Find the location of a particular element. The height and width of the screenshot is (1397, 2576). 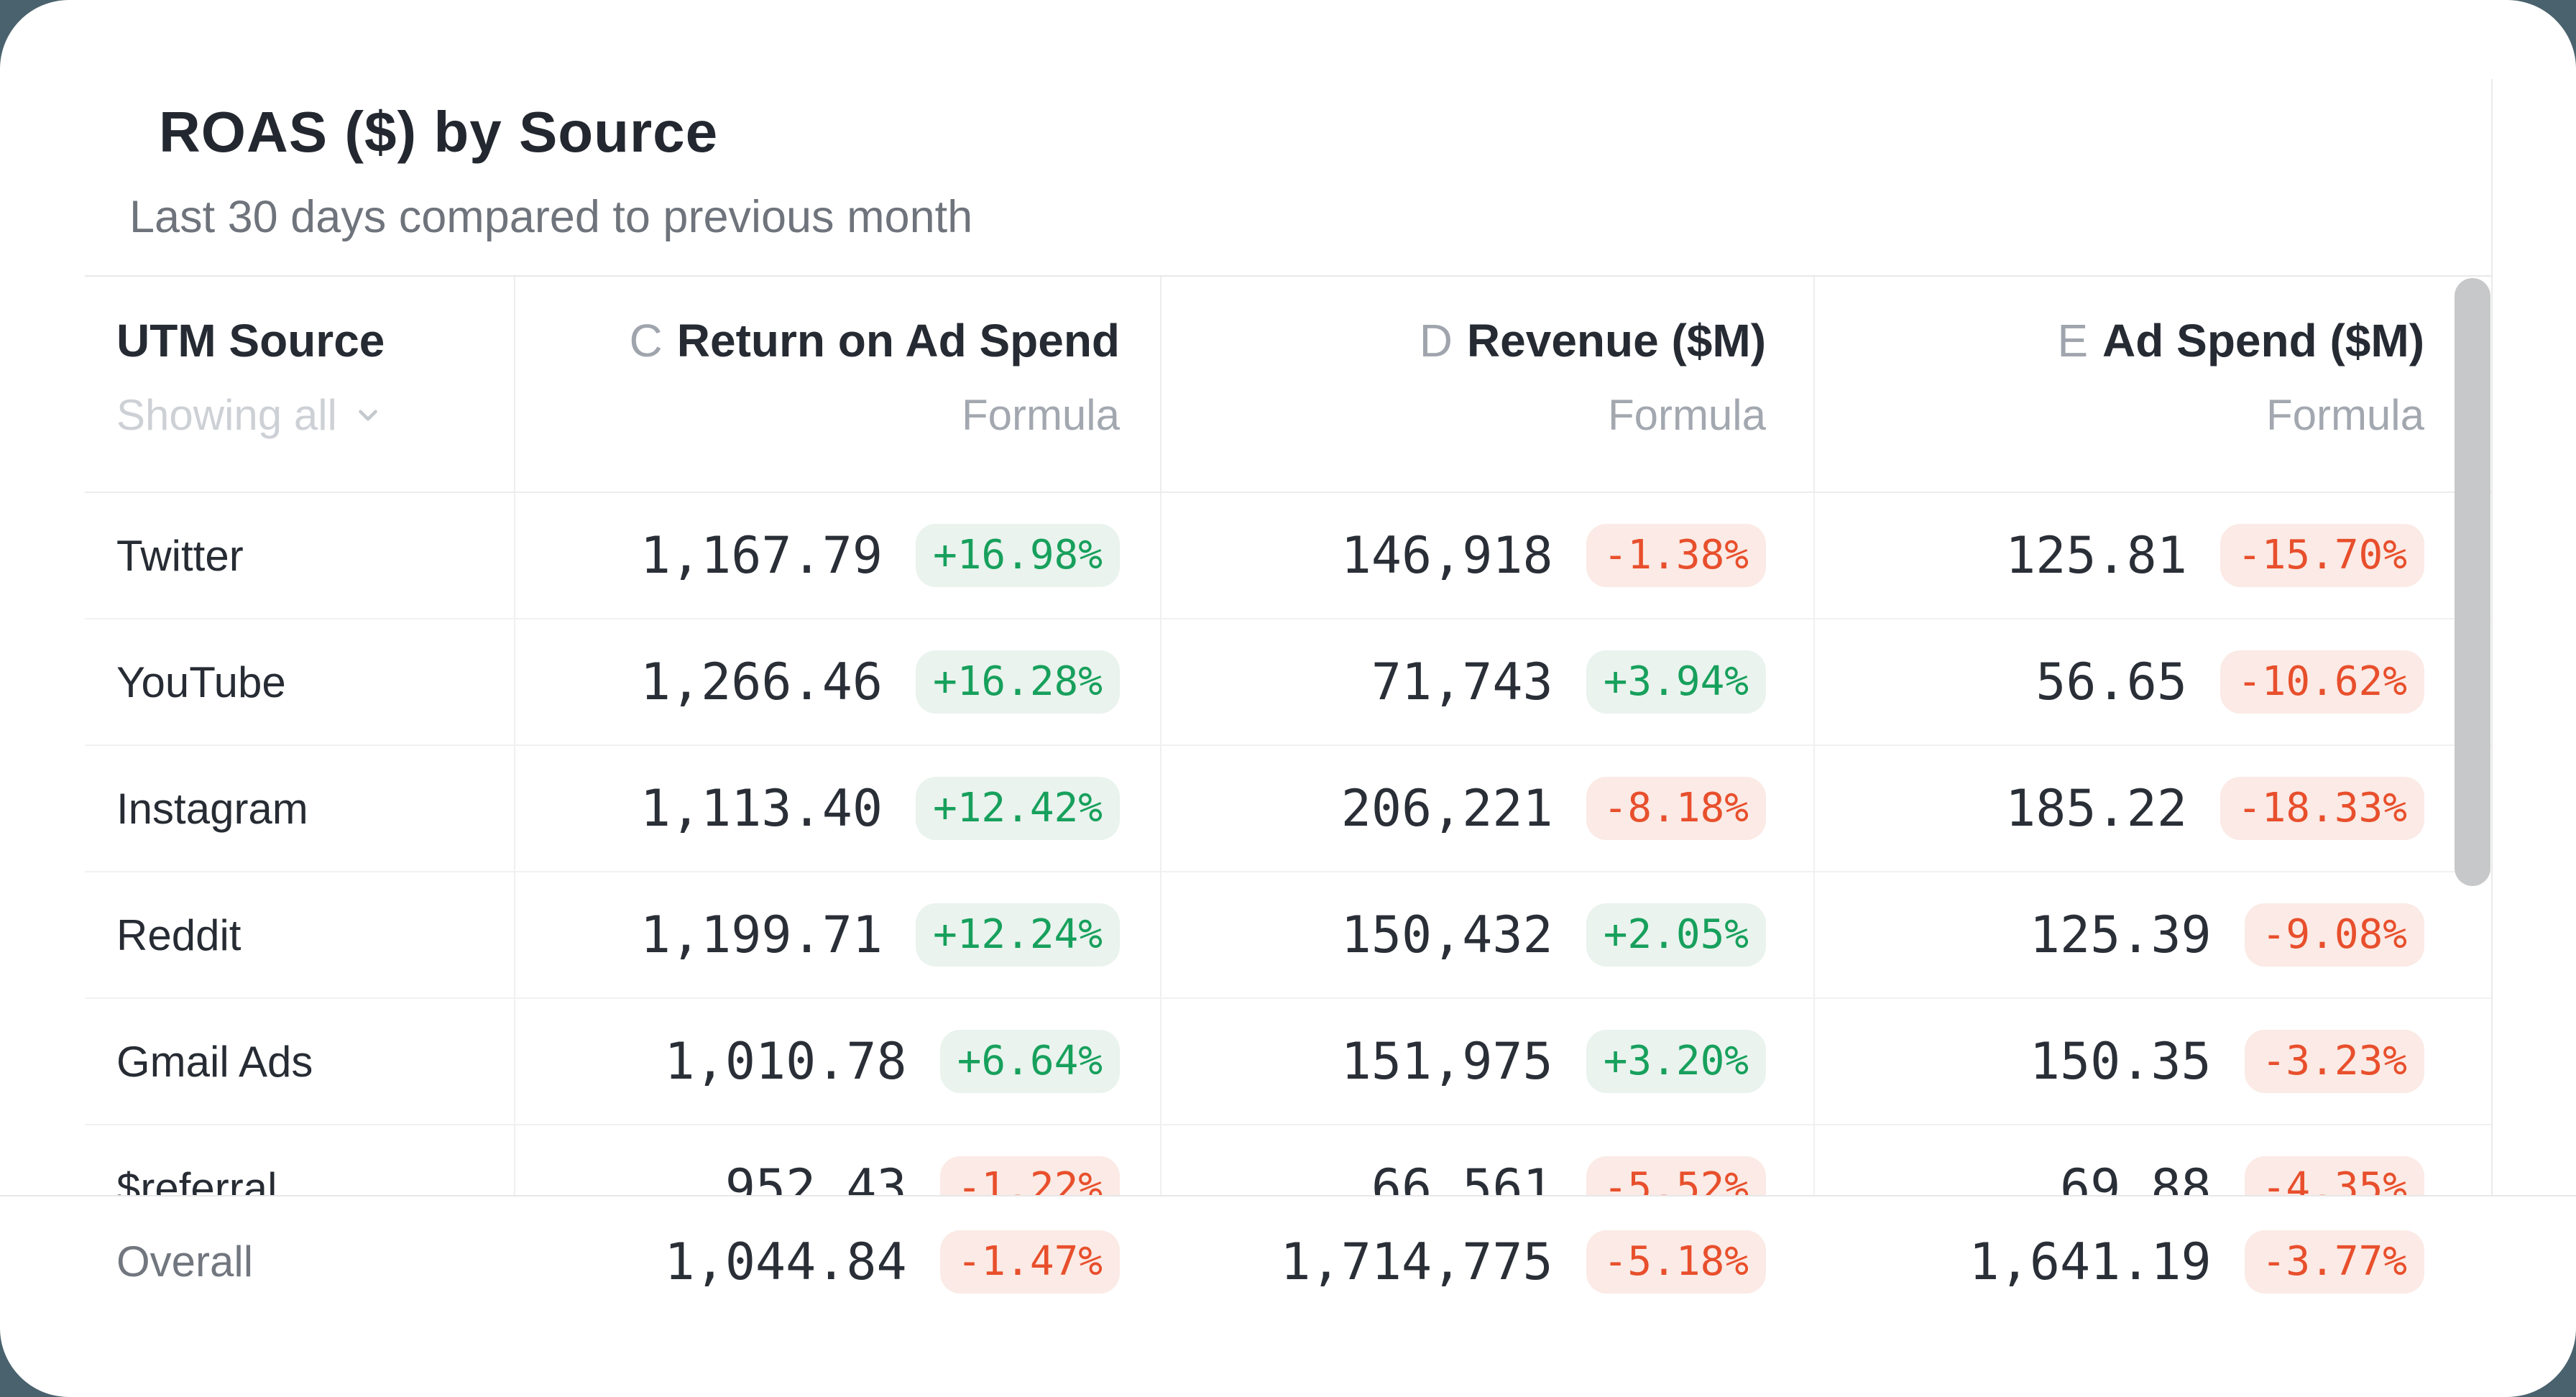

overall-label: Overall is located at coordinates (185, 1261).